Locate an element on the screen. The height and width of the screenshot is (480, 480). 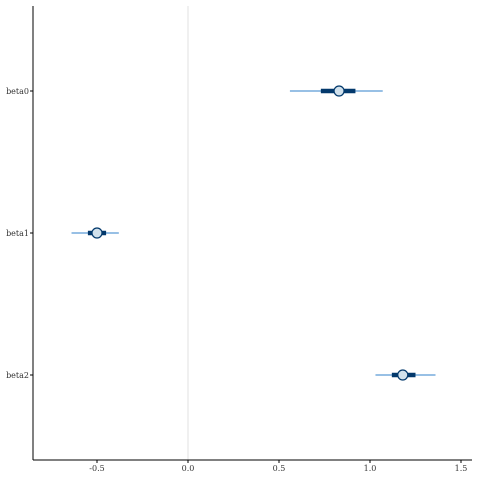
x-tick-label-2: 0.5 is located at coordinates (279, 468).